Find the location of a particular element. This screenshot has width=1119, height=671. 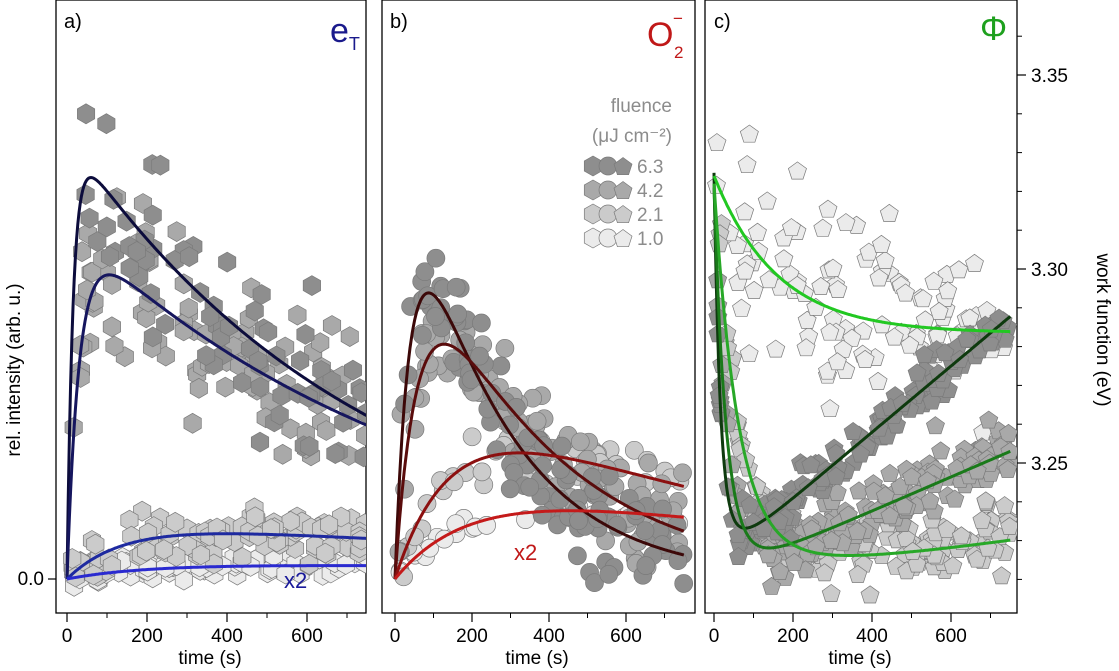

series-1.0-markers is located at coordinates (860, 292).